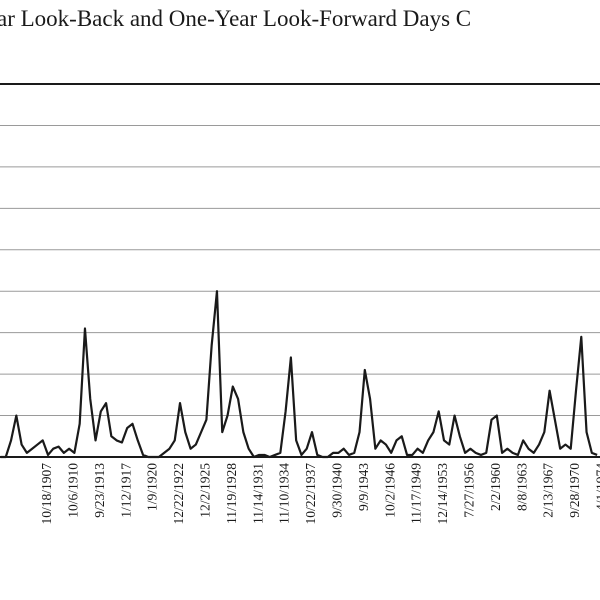  What do you see at coordinates (574, 490) in the screenshot?
I see `x-tick-label: 9/28/1970` at bounding box center [574, 490].